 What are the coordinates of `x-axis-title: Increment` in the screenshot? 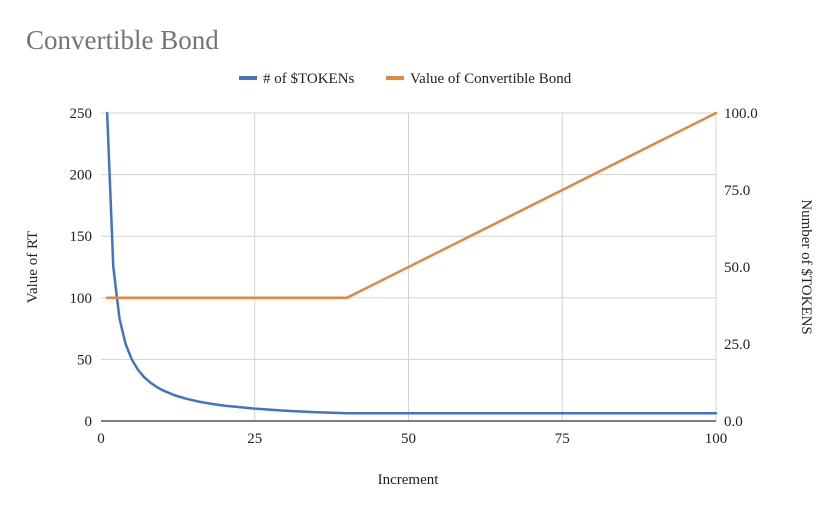 It's located at (409, 480).